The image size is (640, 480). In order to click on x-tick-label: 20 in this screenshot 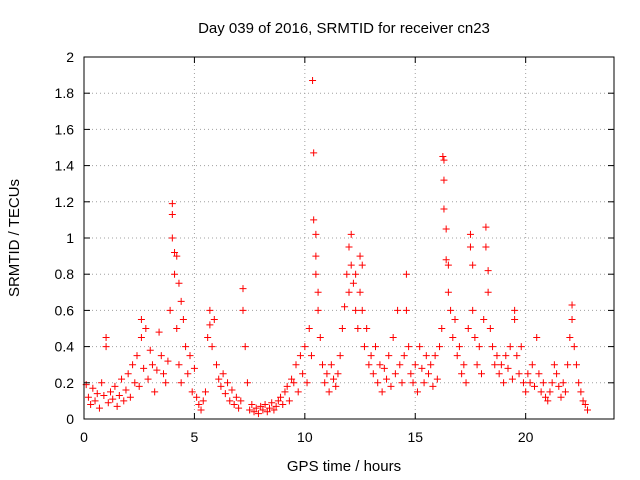, I will do `click(526, 437)`.